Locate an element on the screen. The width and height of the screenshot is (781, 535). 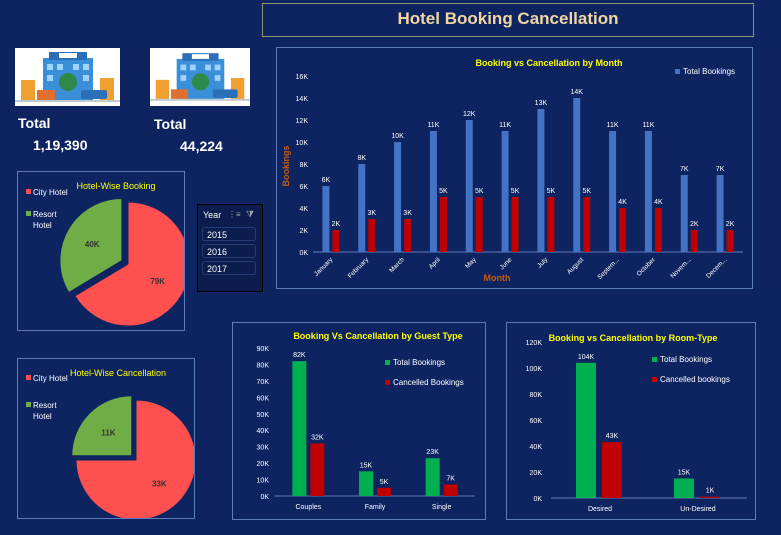
bar-data-label: 6K is located at coordinates (326, 180).